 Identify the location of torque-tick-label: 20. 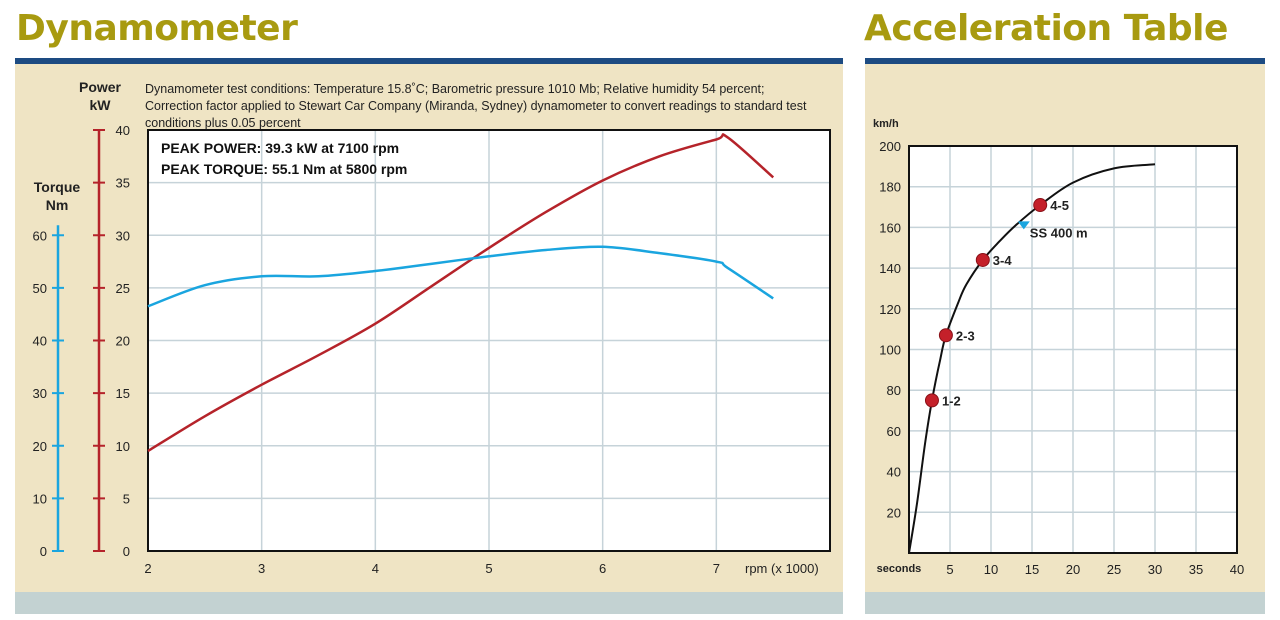
(40, 446).